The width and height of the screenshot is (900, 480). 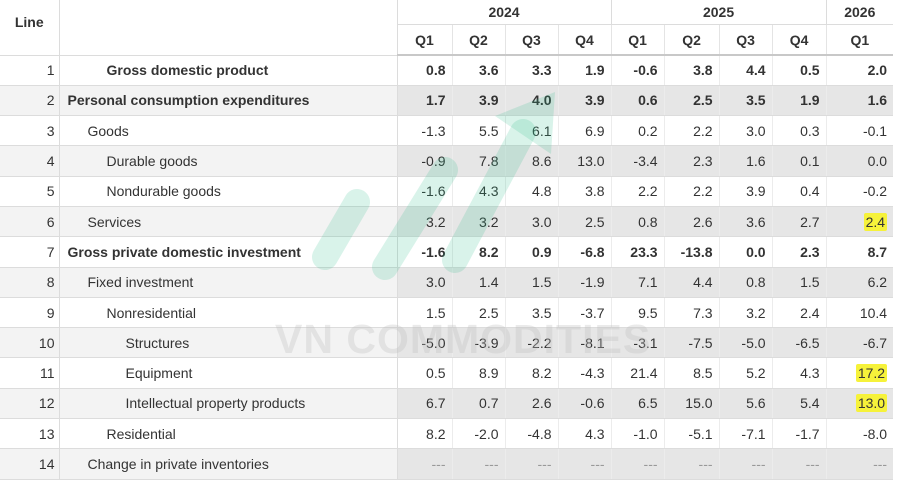 What do you see at coordinates (859, 12) in the screenshot?
I see `year-header-2026: 2026` at bounding box center [859, 12].